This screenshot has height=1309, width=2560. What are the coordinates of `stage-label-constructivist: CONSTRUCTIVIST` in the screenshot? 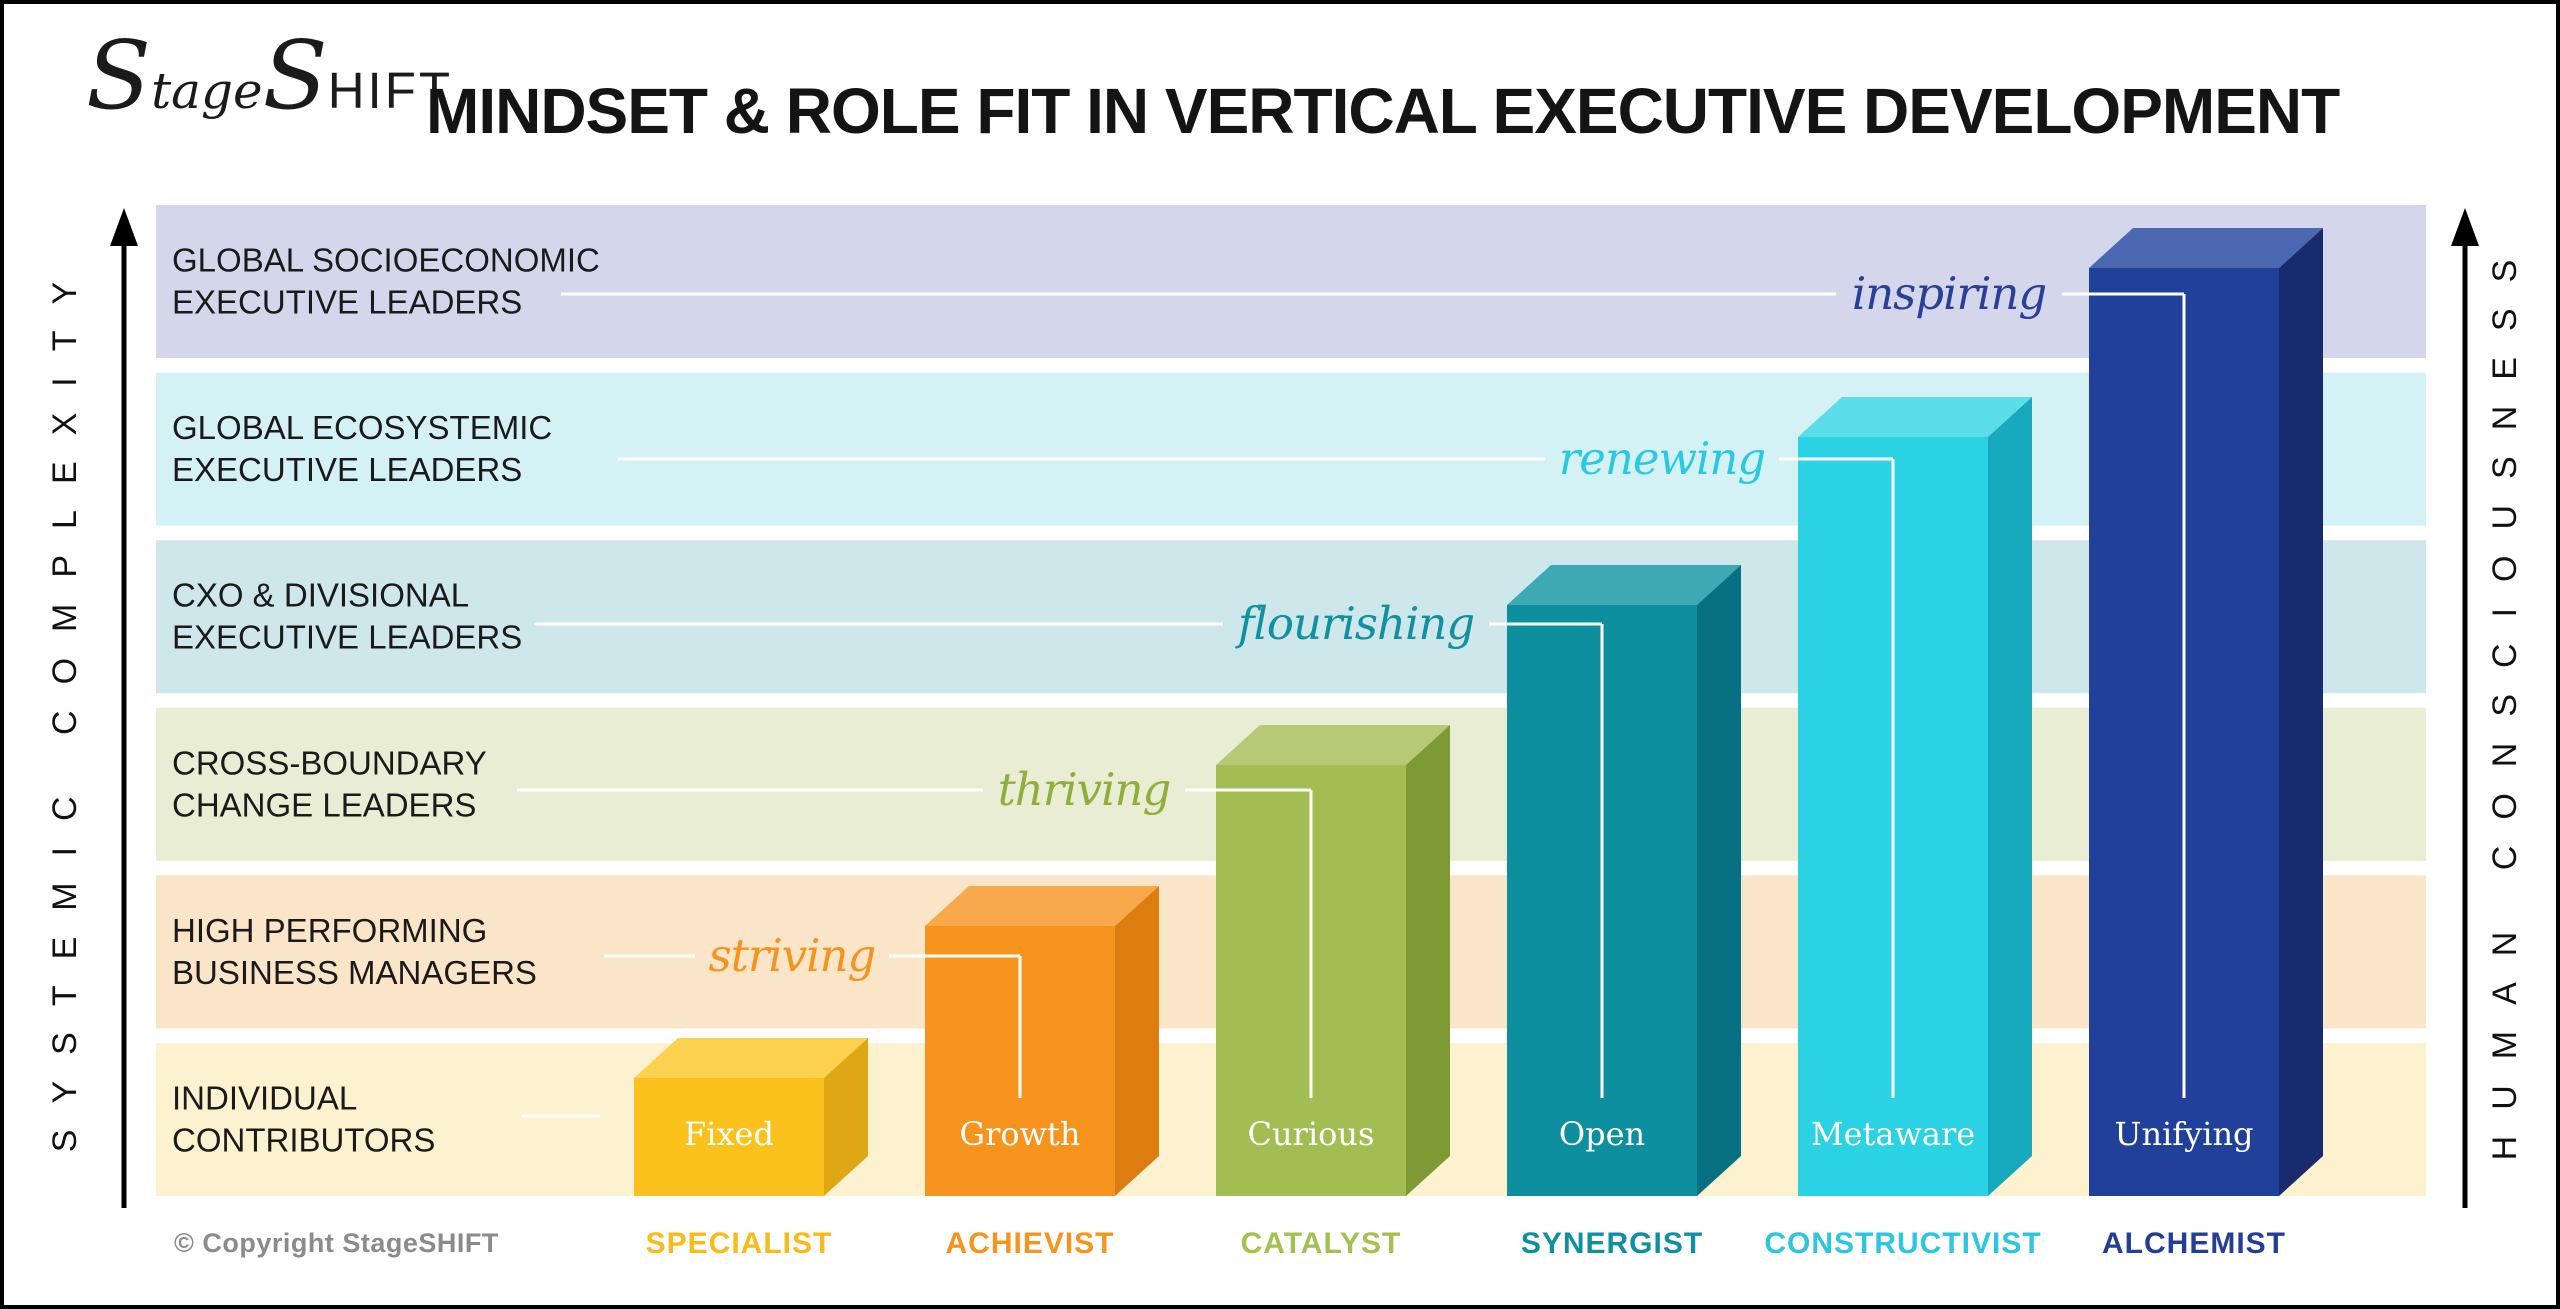 It's located at (1902, 1243).